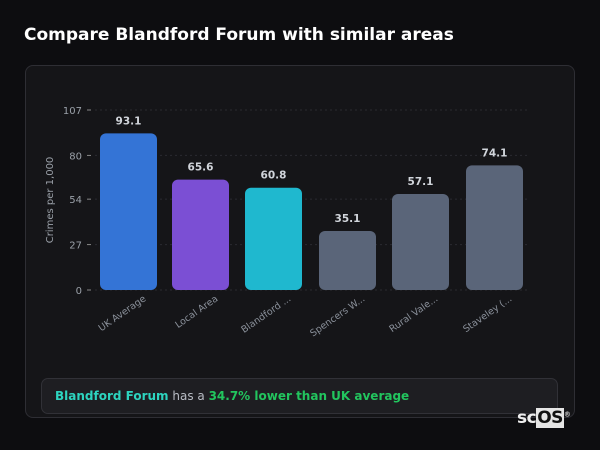 This screenshot has height=450, width=600. What do you see at coordinates (567, 414) in the screenshot?
I see `logo-reg: ®` at bounding box center [567, 414].